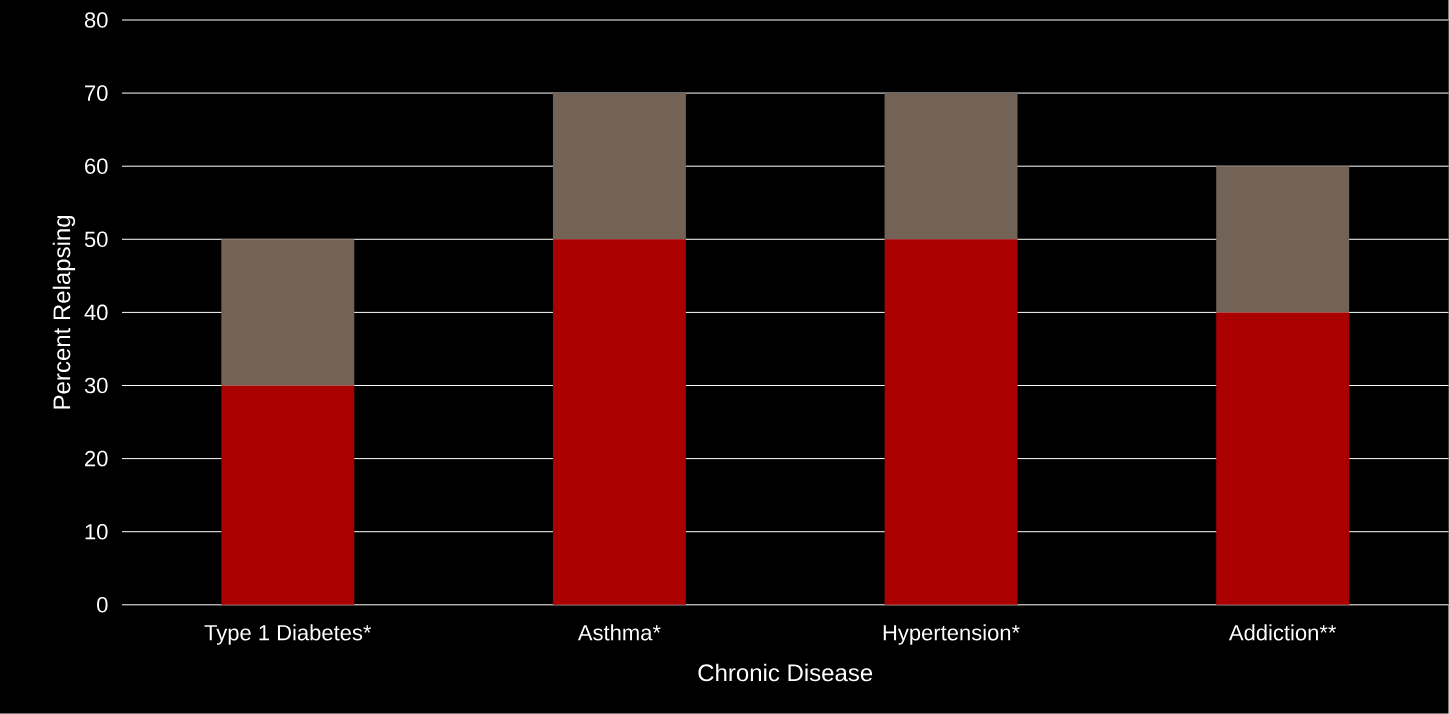  Describe the element at coordinates (785, 672) in the screenshot. I see `x-axis-title: Chronic Disease` at that location.